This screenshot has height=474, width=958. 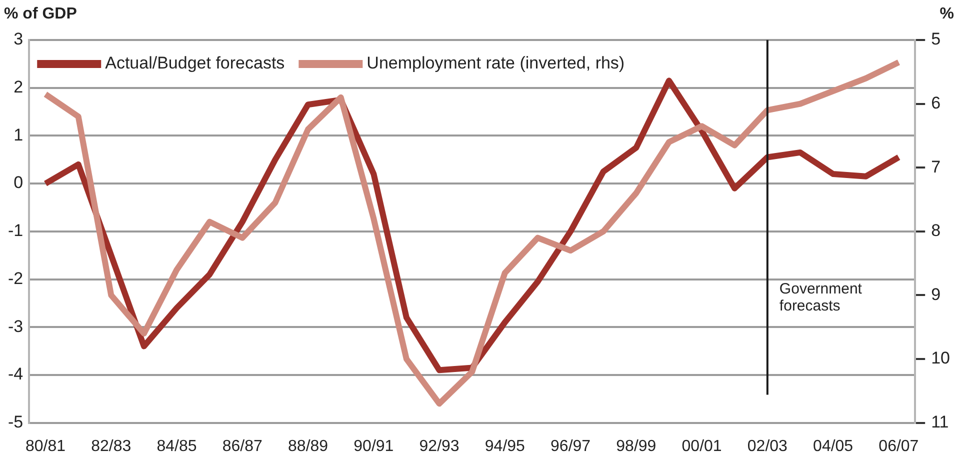 I want to click on y-tick-label: -1, so click(x=16, y=230).